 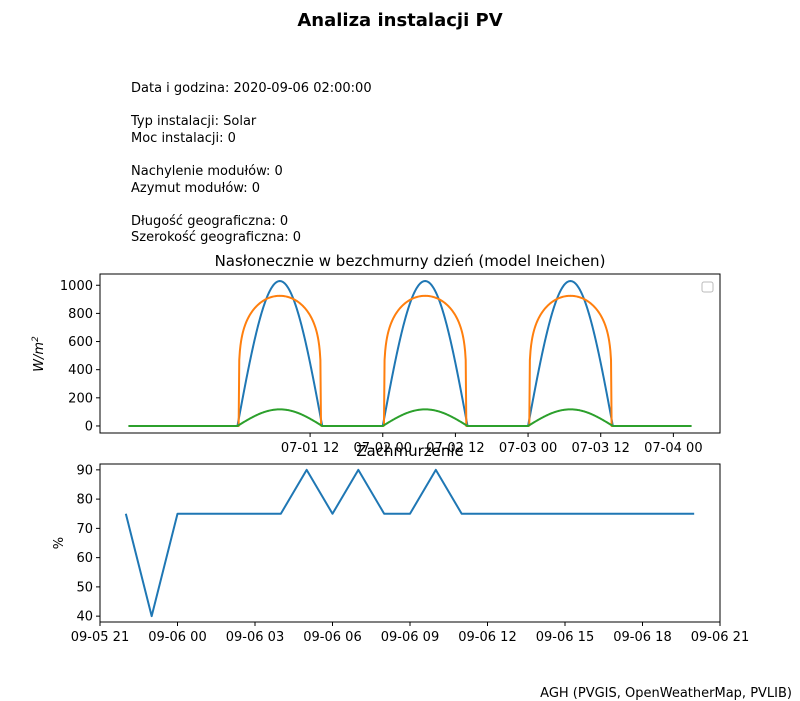 I want to click on irradiance-y-tick-label: 400, so click(x=80, y=370).